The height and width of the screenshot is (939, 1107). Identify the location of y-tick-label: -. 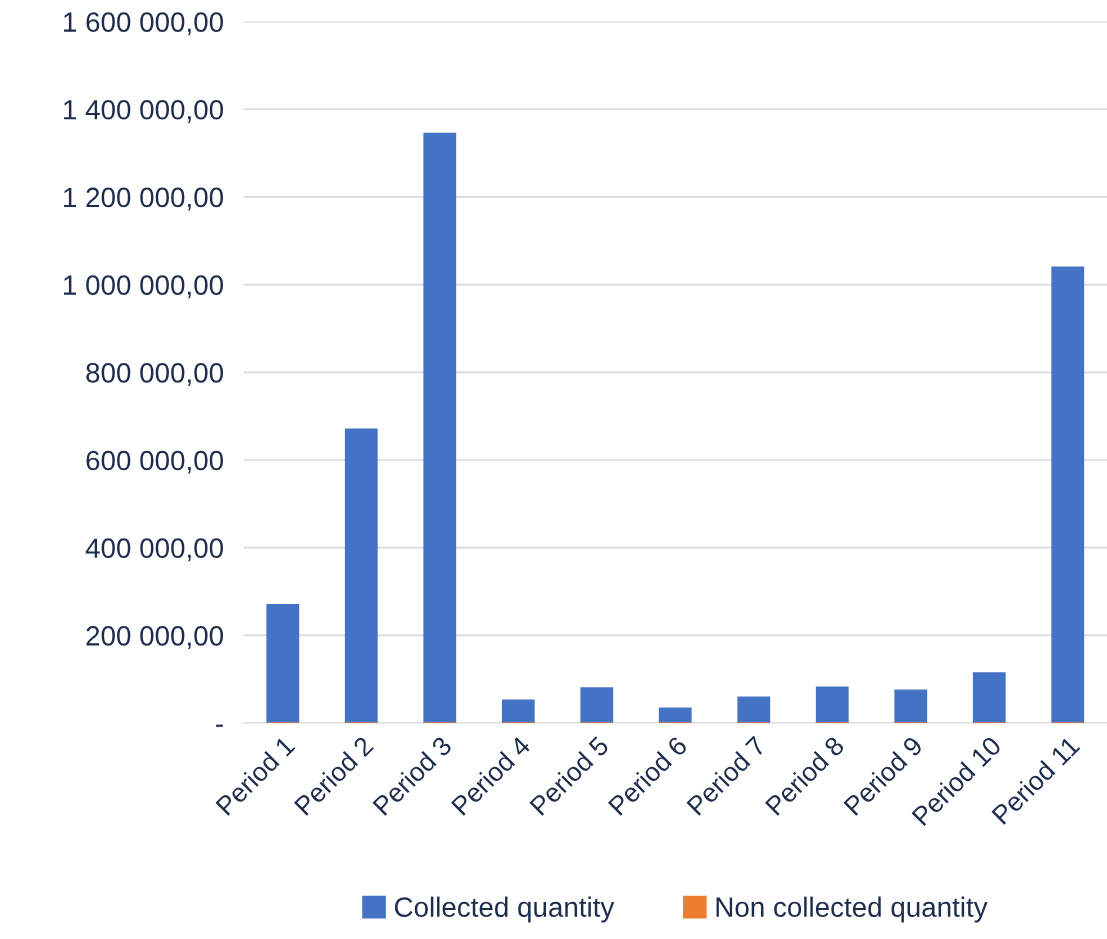
(219, 725).